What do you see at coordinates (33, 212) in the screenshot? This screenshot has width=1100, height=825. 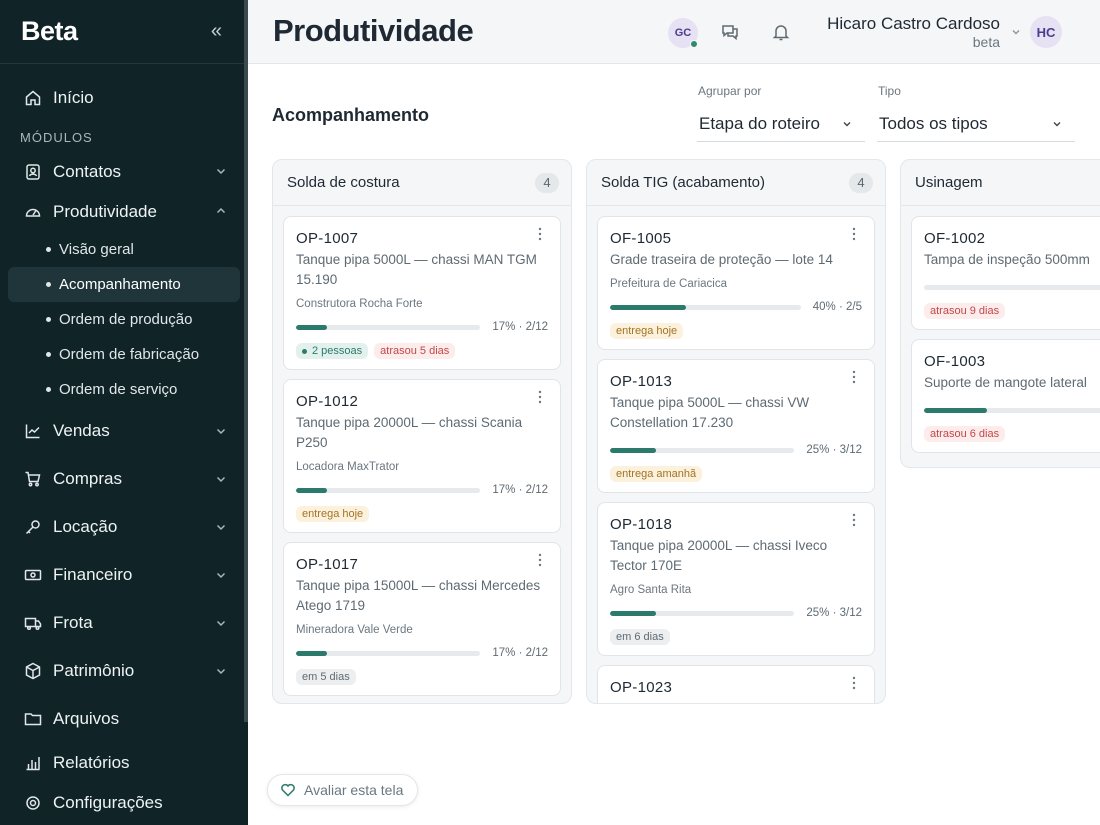 I see `gauge-icon` at bounding box center [33, 212].